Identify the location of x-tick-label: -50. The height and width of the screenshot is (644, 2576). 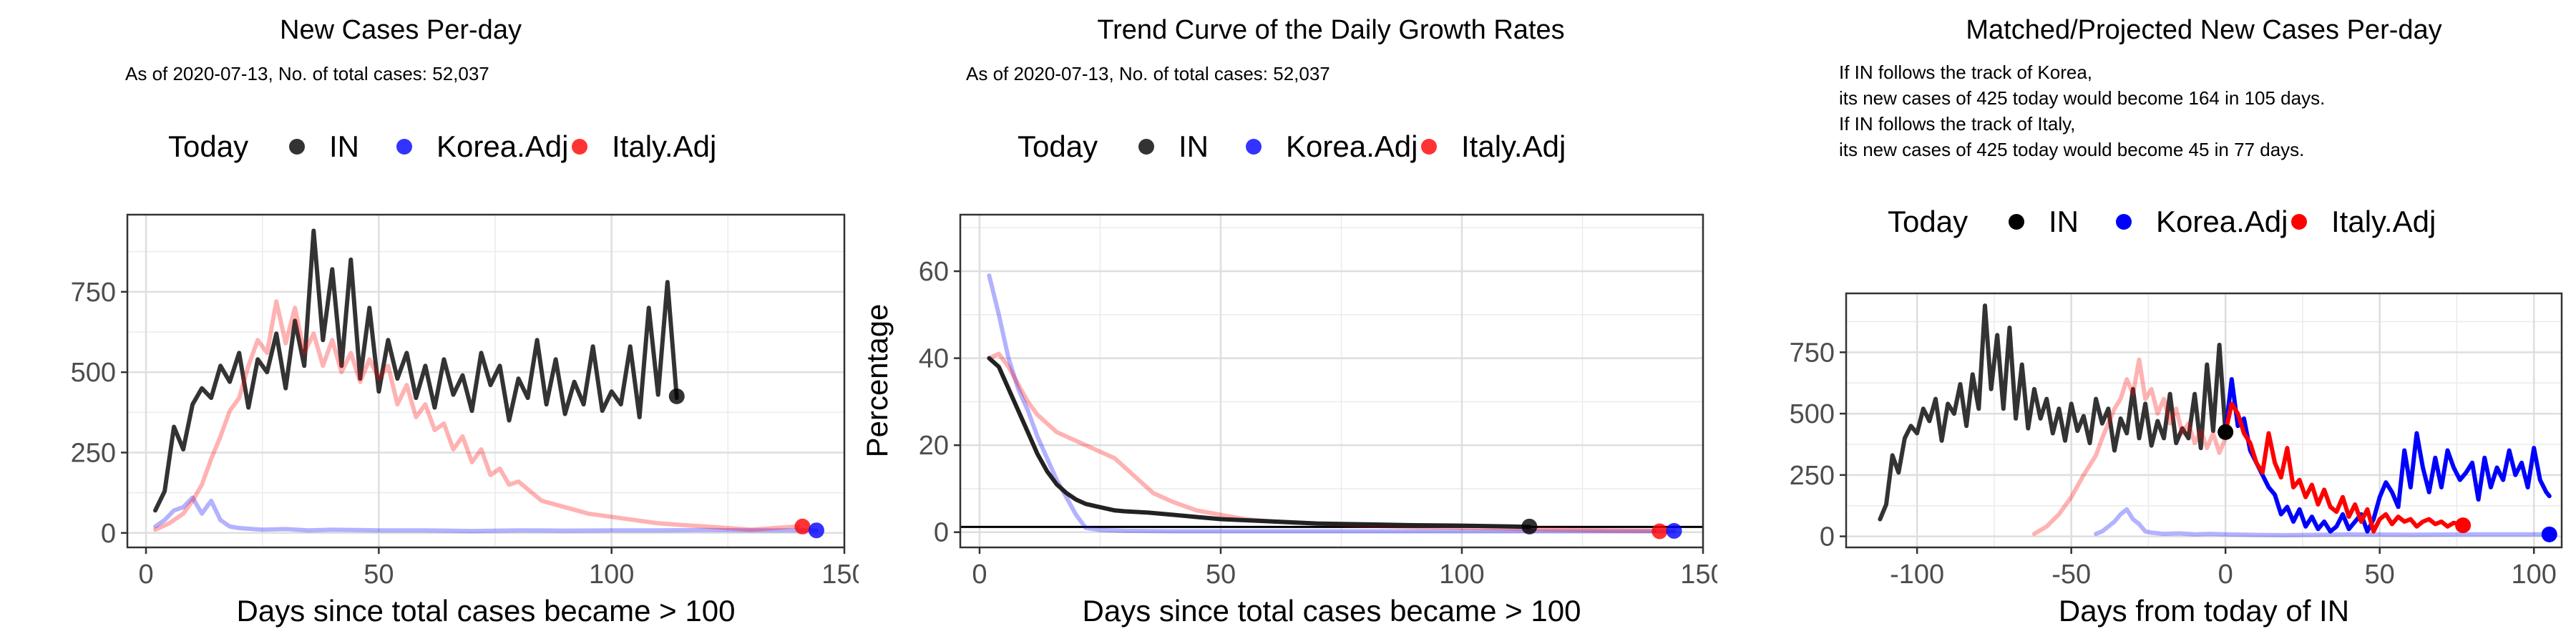
(2071, 575).